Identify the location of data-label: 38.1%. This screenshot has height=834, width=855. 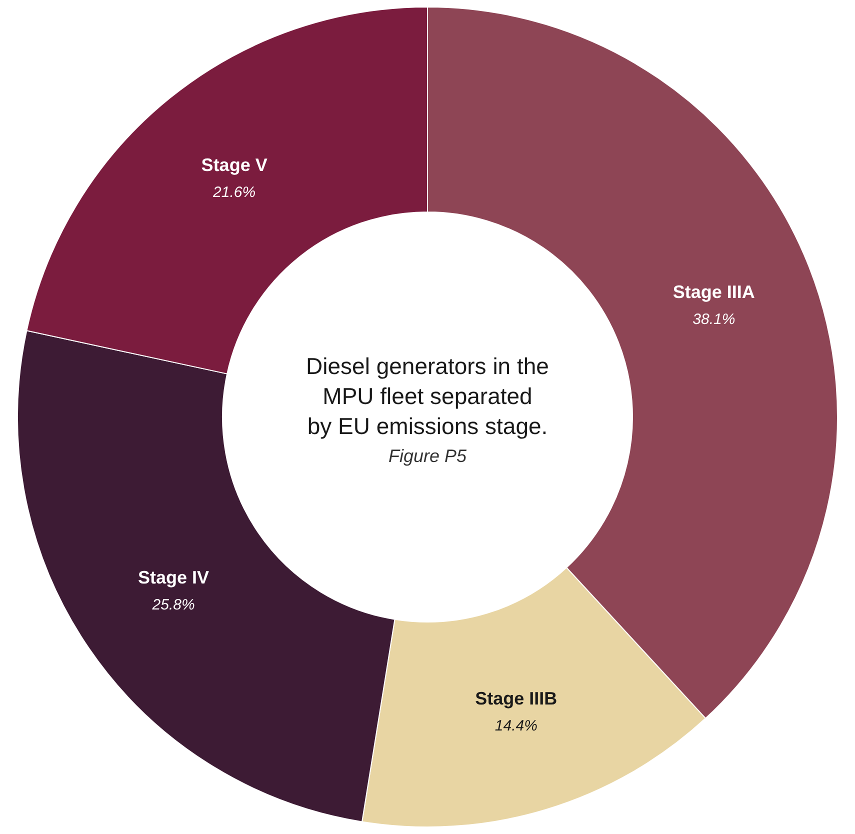
(714, 319).